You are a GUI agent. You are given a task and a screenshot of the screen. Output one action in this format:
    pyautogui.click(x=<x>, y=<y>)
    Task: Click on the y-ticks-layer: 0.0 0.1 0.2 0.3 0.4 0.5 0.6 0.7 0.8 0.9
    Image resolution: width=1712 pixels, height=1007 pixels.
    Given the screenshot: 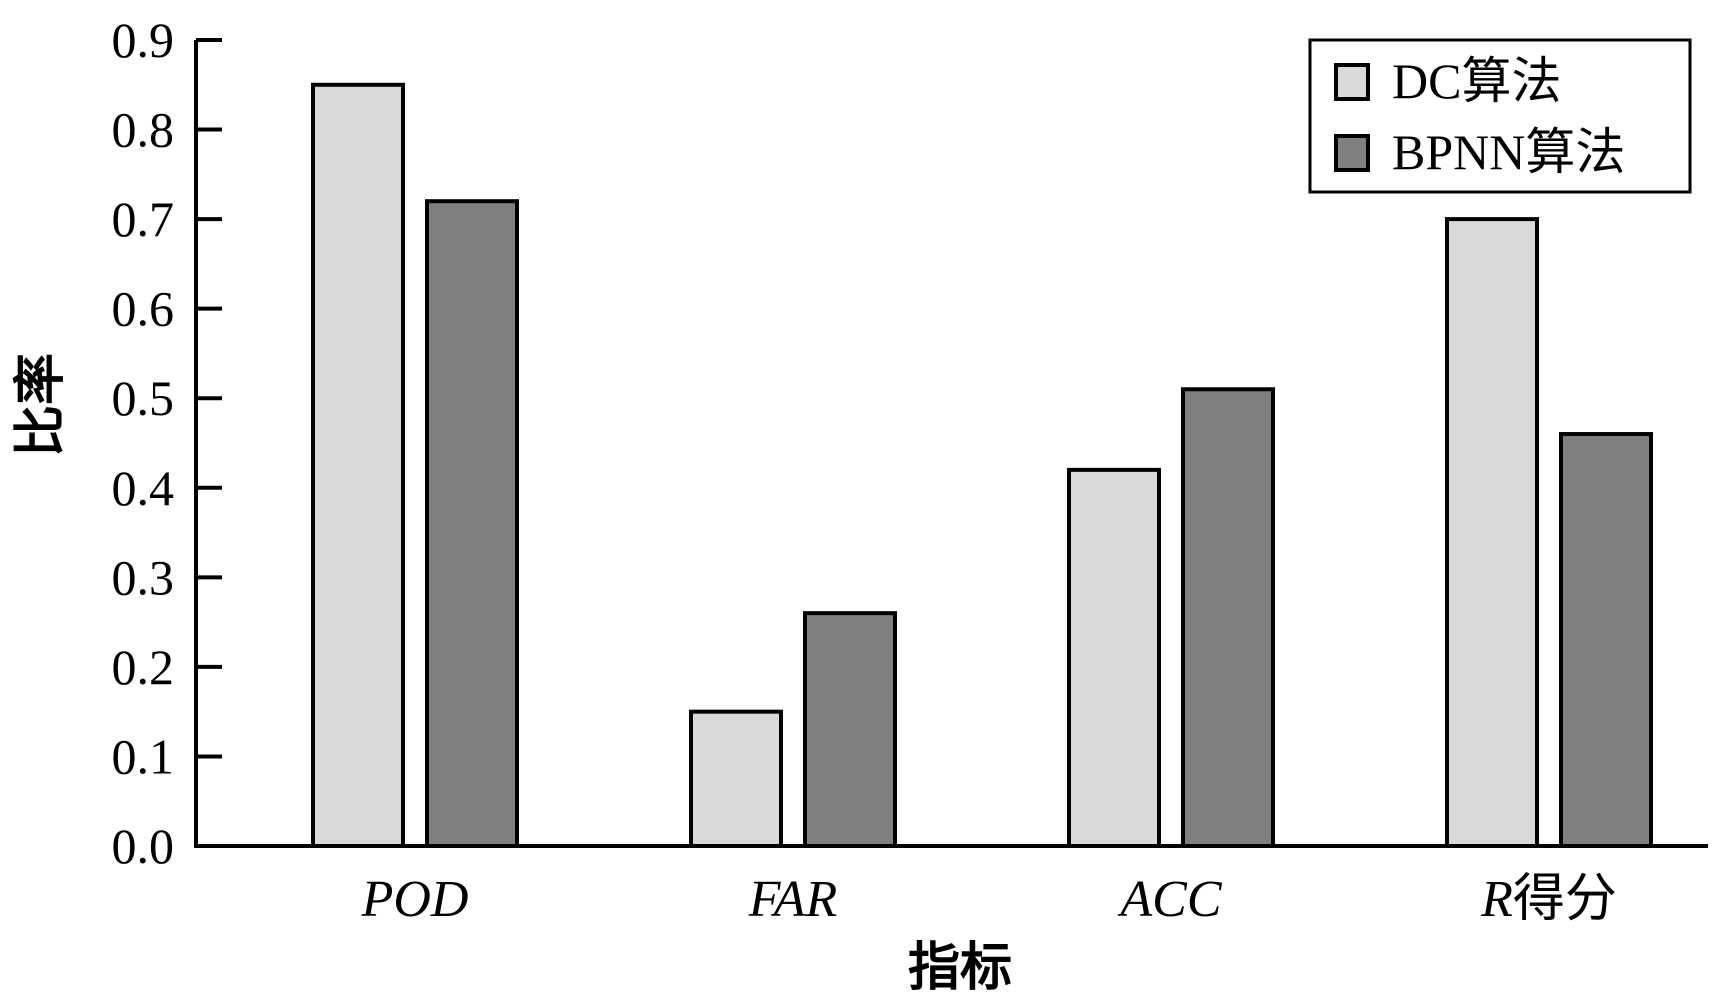 What is the action you would take?
    pyautogui.click(x=167, y=443)
    